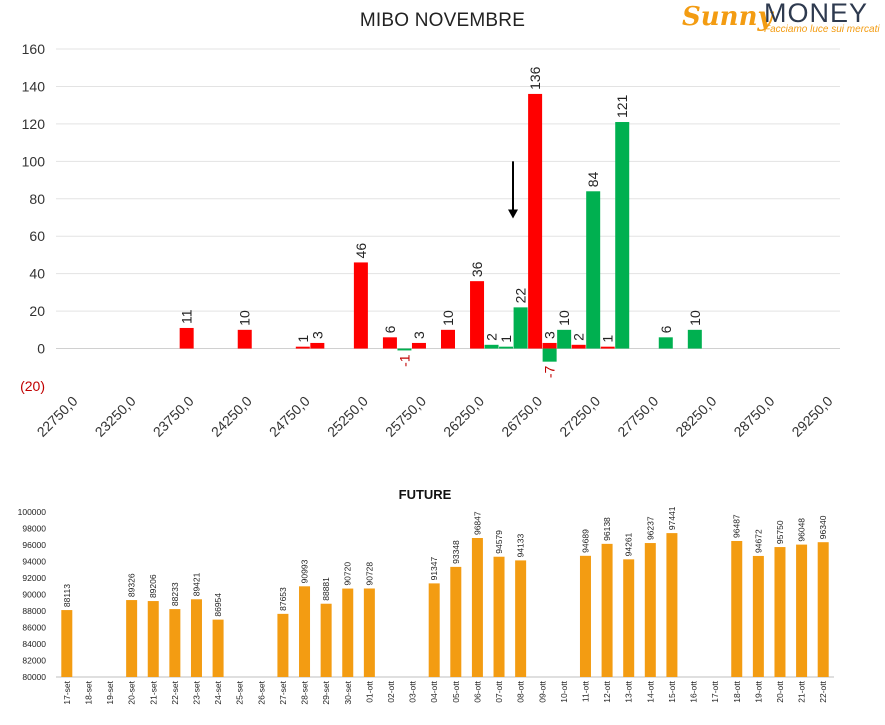 Image resolution: width=885 pixels, height=725 pixels. I want to click on x-tick-label: 29-set, so click(326, 692).